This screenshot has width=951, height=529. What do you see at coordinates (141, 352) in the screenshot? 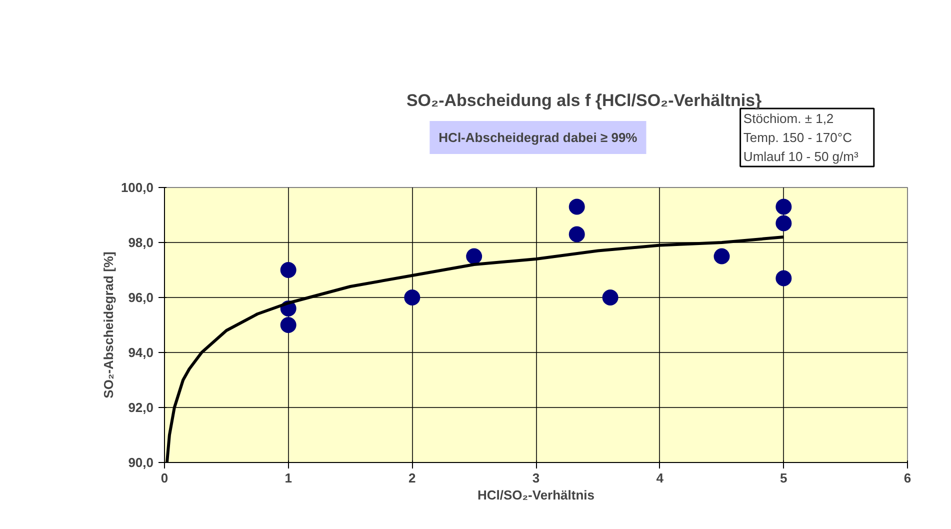
I see `y-tick-label: 94,0` at bounding box center [141, 352].